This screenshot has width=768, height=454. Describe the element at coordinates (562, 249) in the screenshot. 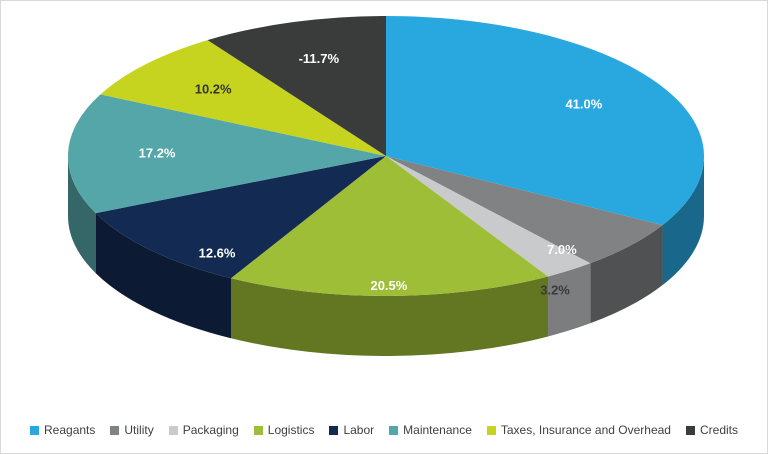

I see `slice-label-utility: 7.0%` at that location.